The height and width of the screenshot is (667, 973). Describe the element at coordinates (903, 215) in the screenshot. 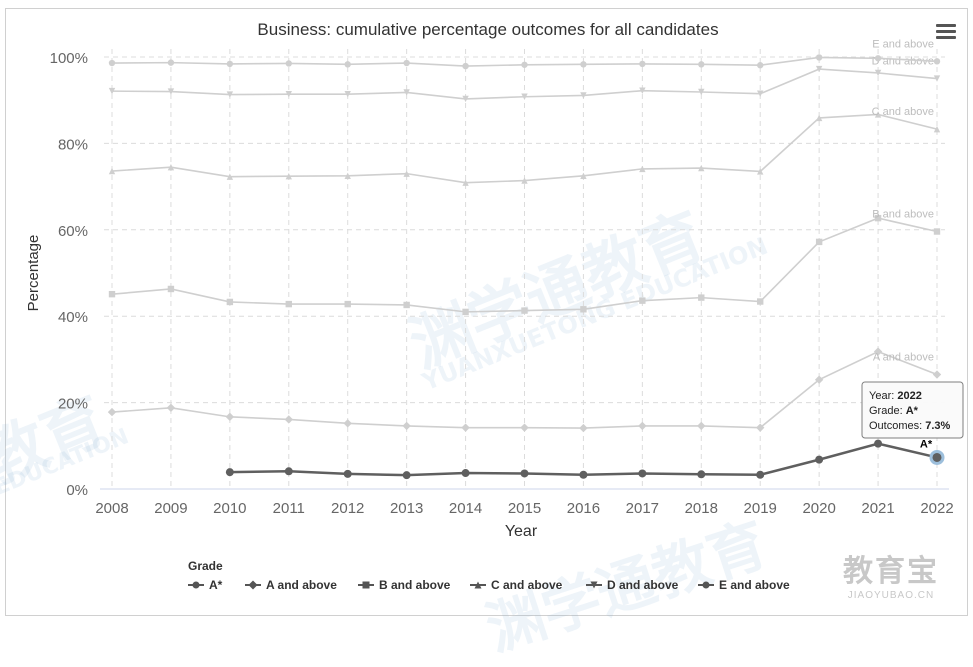

I see `series-end-label: B and above` at that location.